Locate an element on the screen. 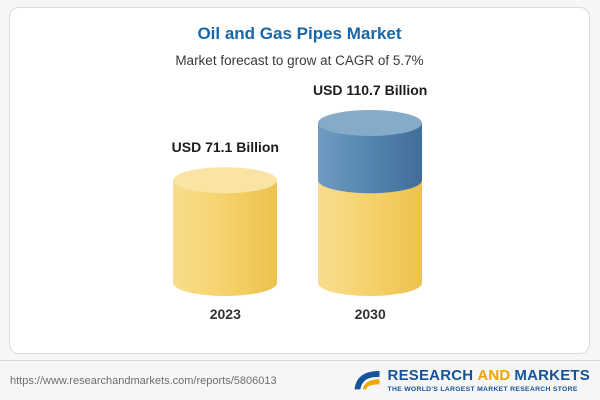 This screenshot has width=600, height=400. logo-word-and: AND is located at coordinates (494, 376).